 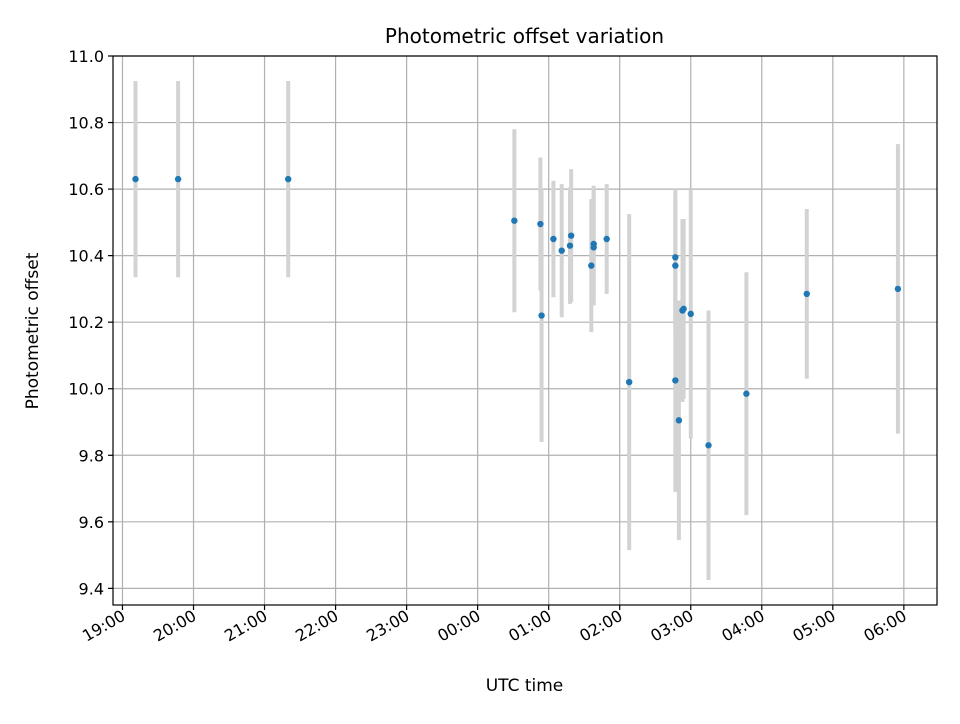 I want to click on y-tick-label: 10.8, so click(x=86, y=123).